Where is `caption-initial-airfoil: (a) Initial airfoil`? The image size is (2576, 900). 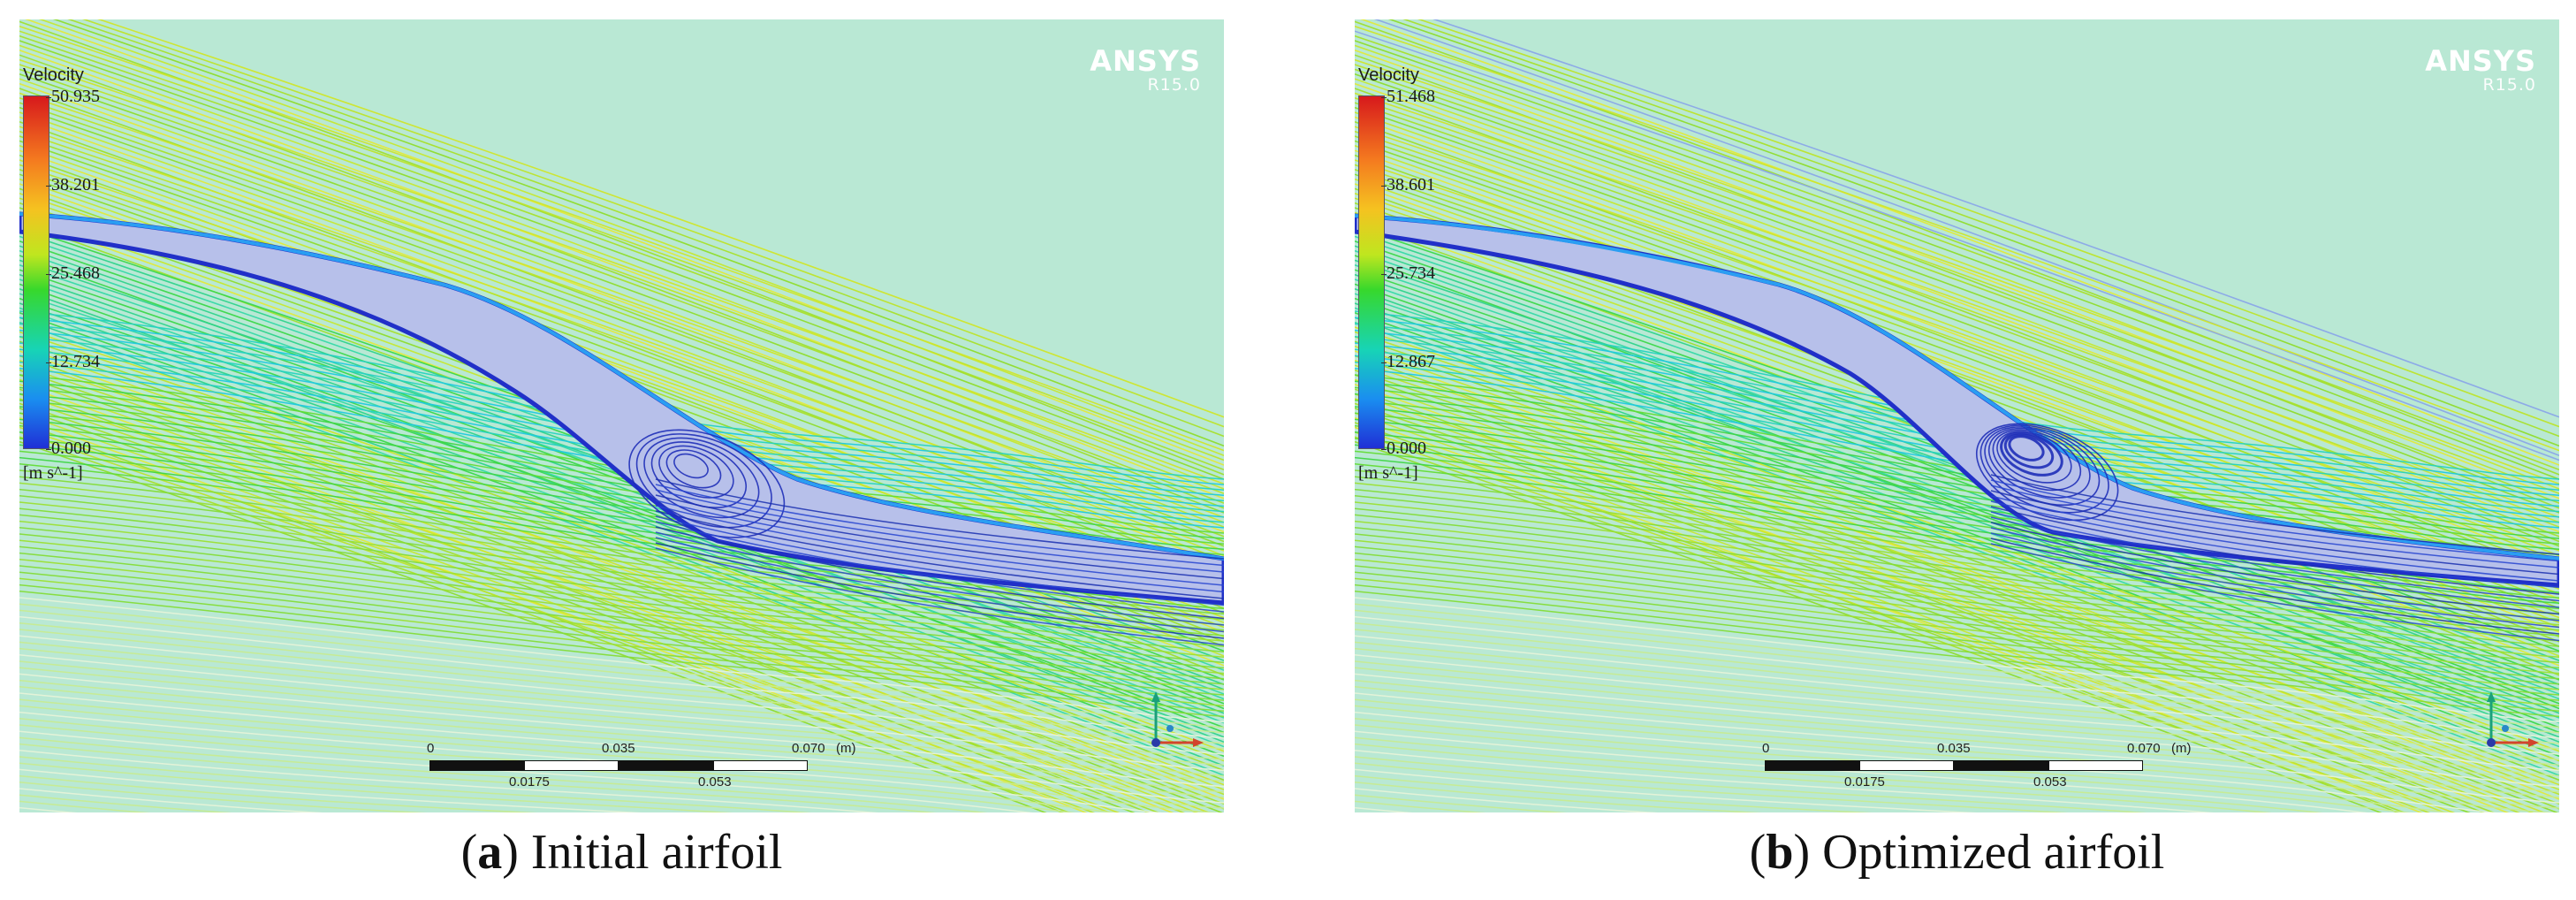
caption-initial-airfoil: (a) Initial airfoil is located at coordinates (621, 852).